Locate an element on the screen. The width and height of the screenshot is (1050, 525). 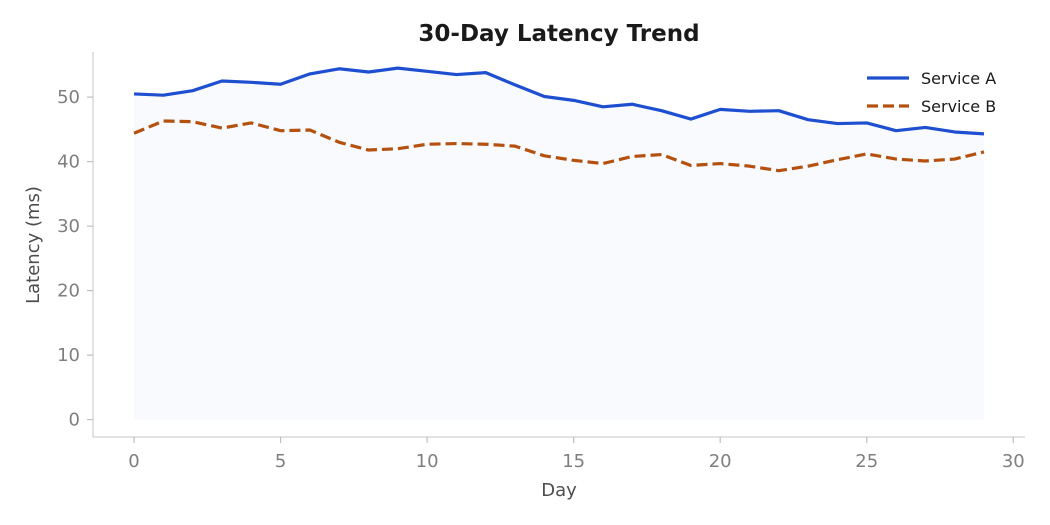
y-tick-label: 40 is located at coordinates (68, 162).